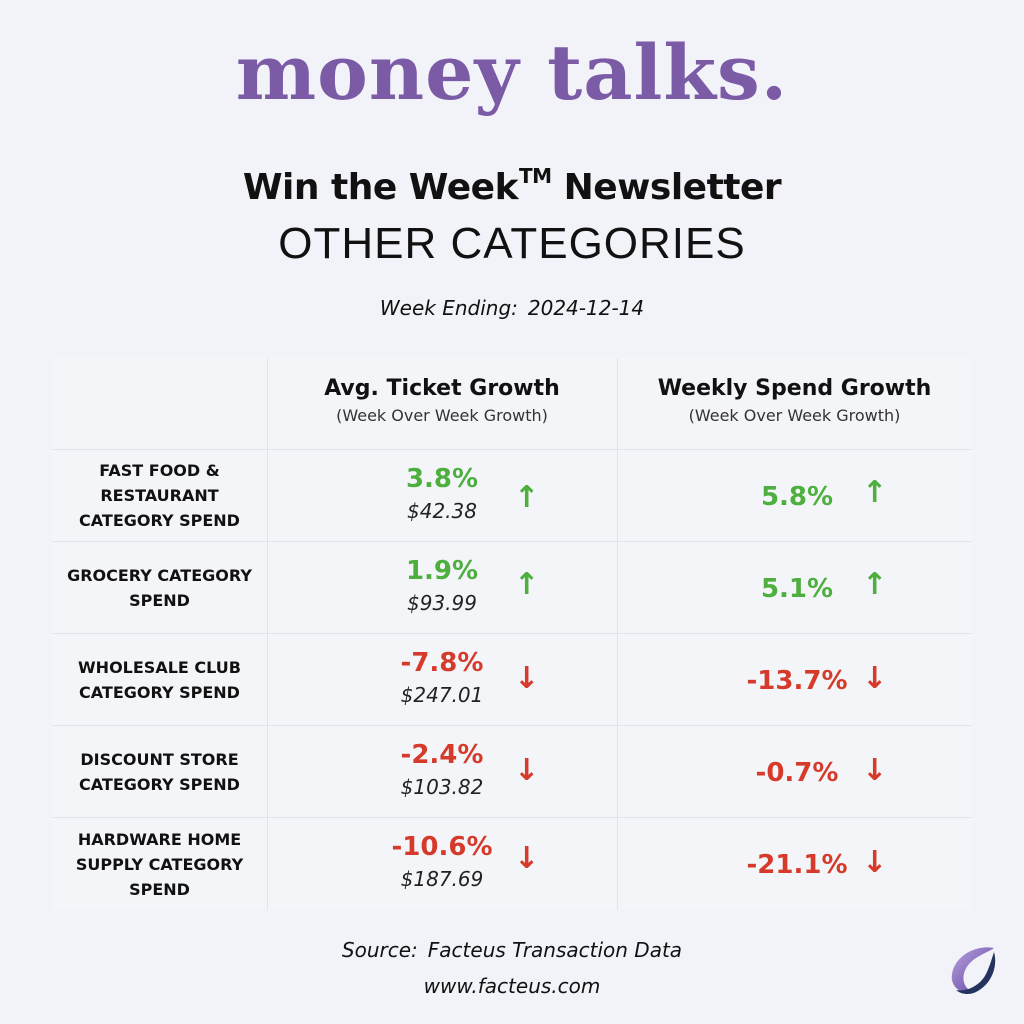  Describe the element at coordinates (159, 495) in the screenshot. I see `row-label: FAST FOOD & RESTAURANT CATEGORY SPEND` at that location.